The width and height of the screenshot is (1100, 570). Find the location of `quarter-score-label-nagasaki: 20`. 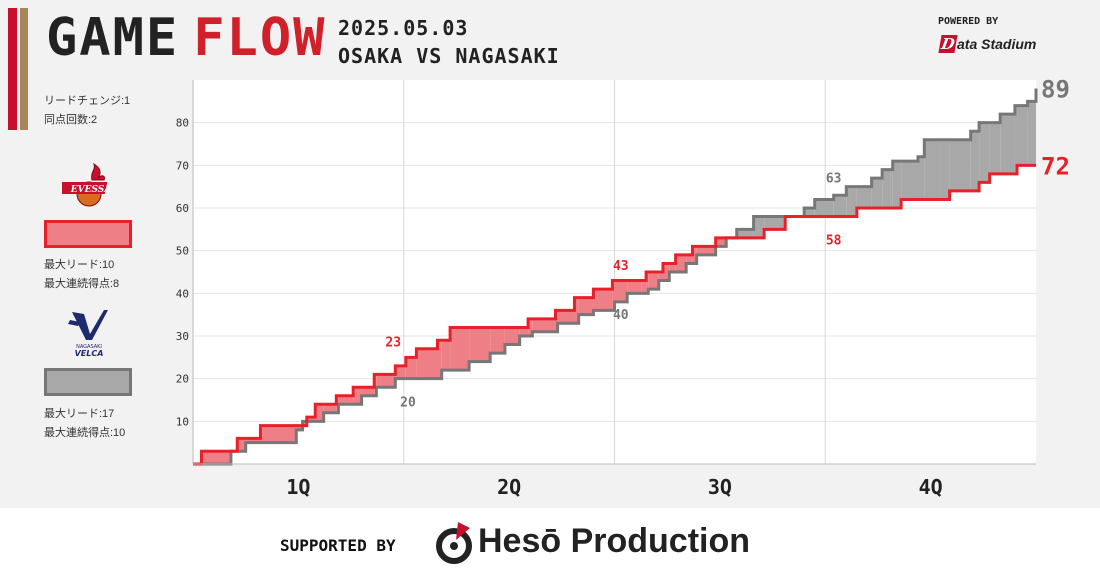

quarter-score-label-nagasaki: 20 is located at coordinates (408, 402).